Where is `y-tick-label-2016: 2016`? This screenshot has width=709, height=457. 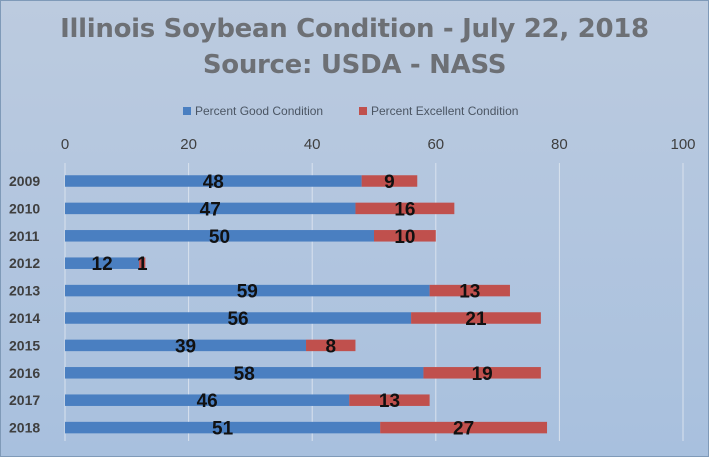
y-tick-label-2016: 2016 is located at coordinates (24, 373).